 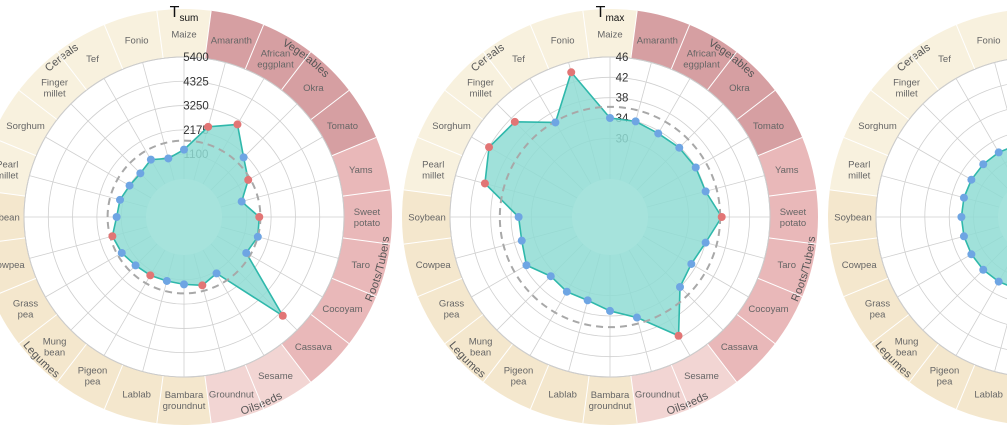 What do you see at coordinates (452, 304) in the screenshot?
I see `crop-label-line: Grass` at bounding box center [452, 304].